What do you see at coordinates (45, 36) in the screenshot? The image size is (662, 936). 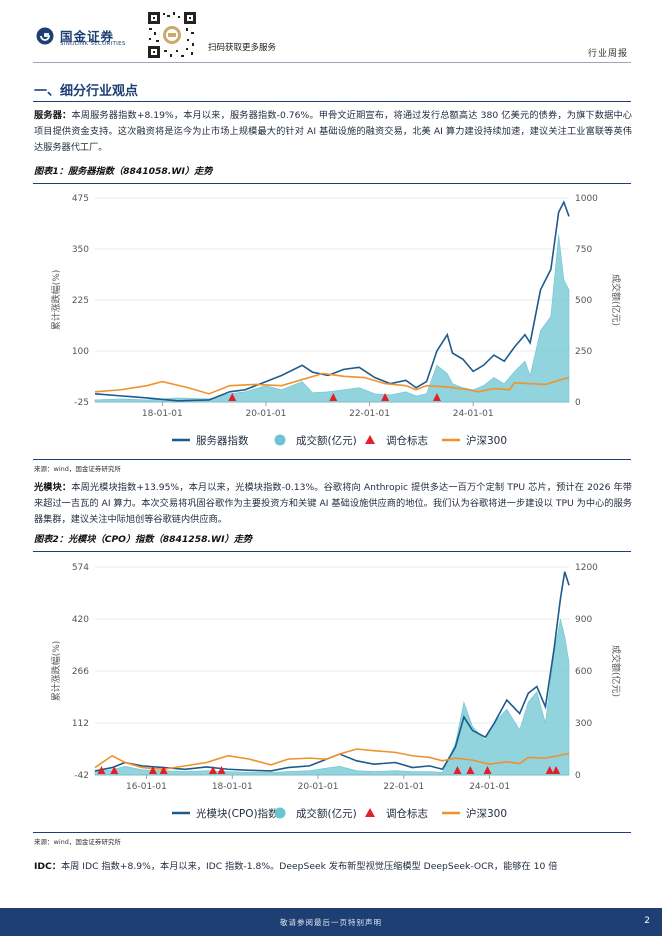 I see `sinolink-logo-icon` at bounding box center [45, 36].